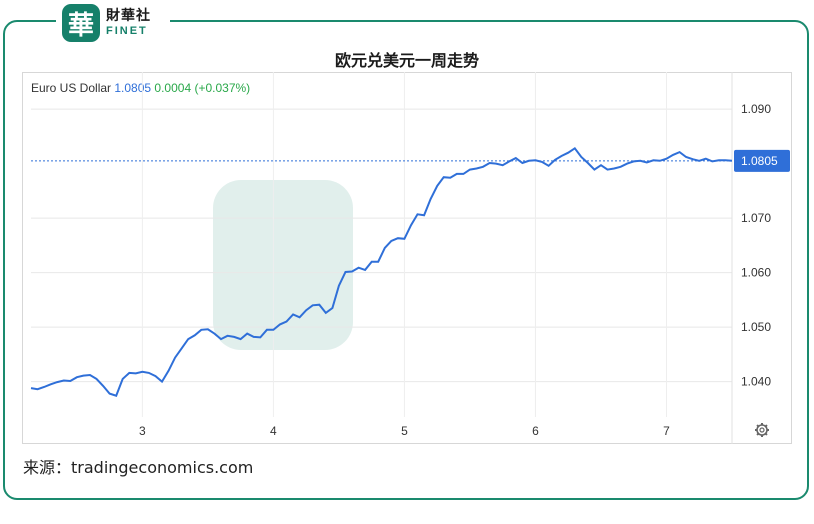 This screenshot has height=524, width=814. Describe the element at coordinates (128, 16) in the screenshot. I see `logo-name-cn: 財華社` at that location.